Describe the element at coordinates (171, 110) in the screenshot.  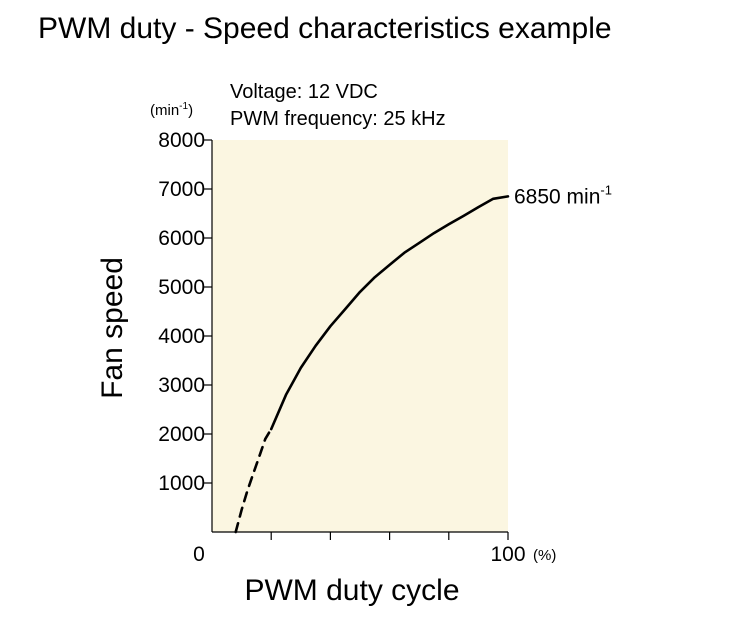
I see `y-unit-label: (min-1)` at that location.